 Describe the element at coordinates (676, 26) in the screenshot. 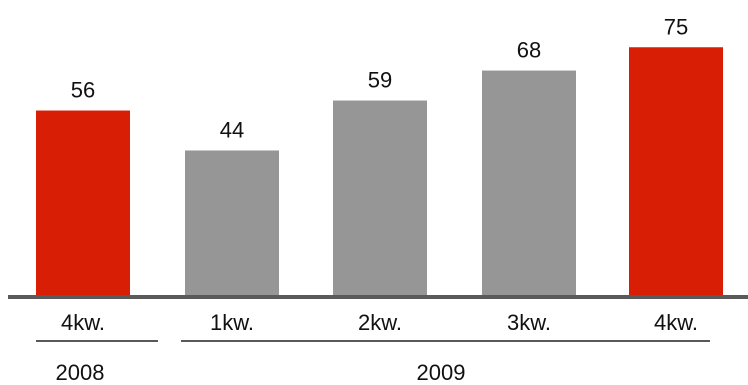

I see `value-label-5: 75` at that location.